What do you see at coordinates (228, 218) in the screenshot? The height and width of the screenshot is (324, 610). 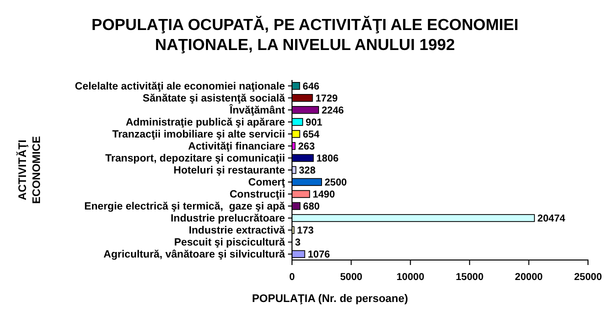 I see `y-tick-label: Industrie prelucrătoare` at bounding box center [228, 218].